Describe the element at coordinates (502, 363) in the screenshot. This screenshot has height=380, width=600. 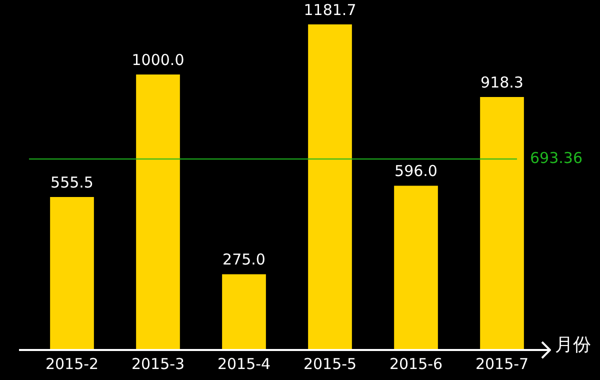
I see `x-tick-label: 2015-7` at that location.